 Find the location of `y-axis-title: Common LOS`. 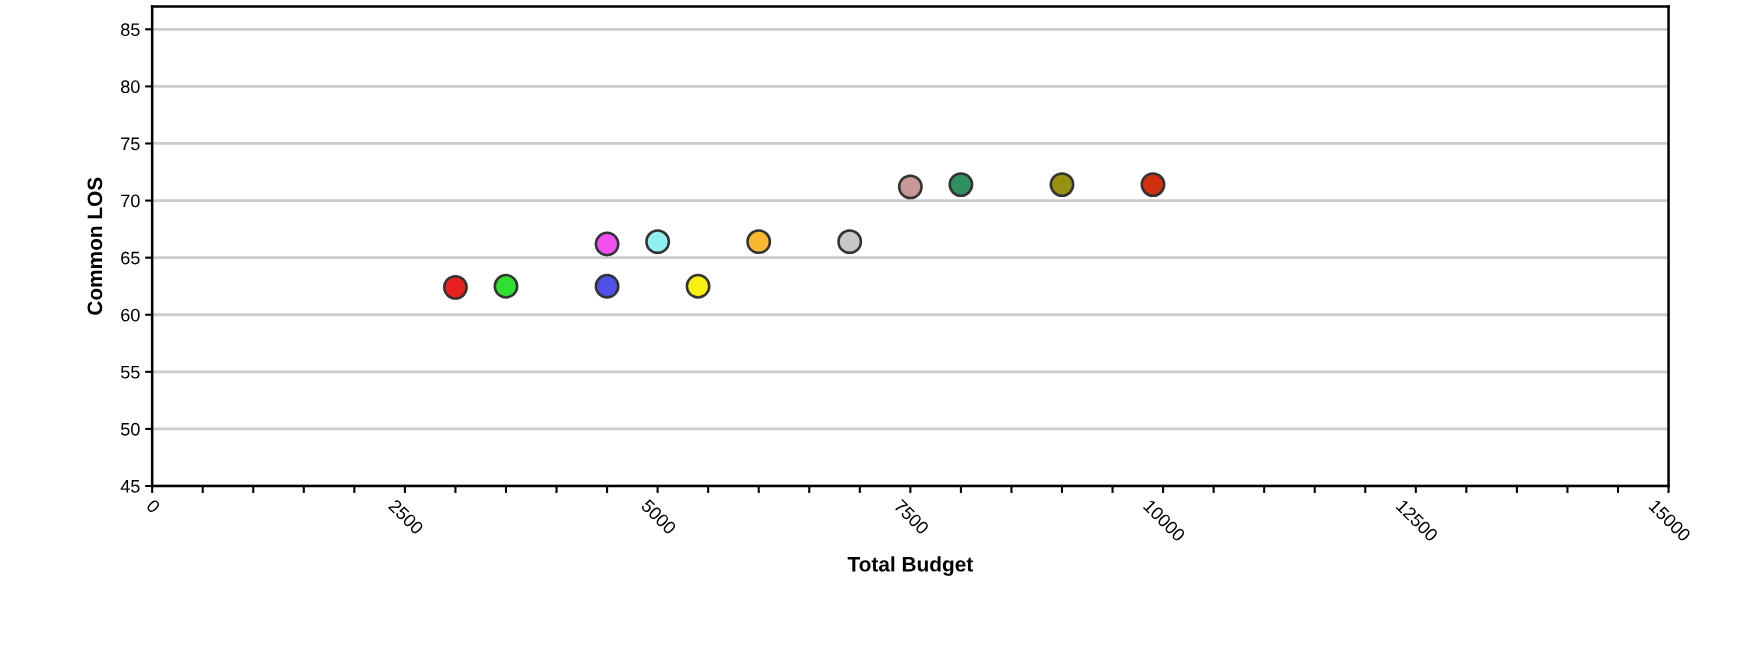

y-axis-title: Common LOS is located at coordinates (95, 246).